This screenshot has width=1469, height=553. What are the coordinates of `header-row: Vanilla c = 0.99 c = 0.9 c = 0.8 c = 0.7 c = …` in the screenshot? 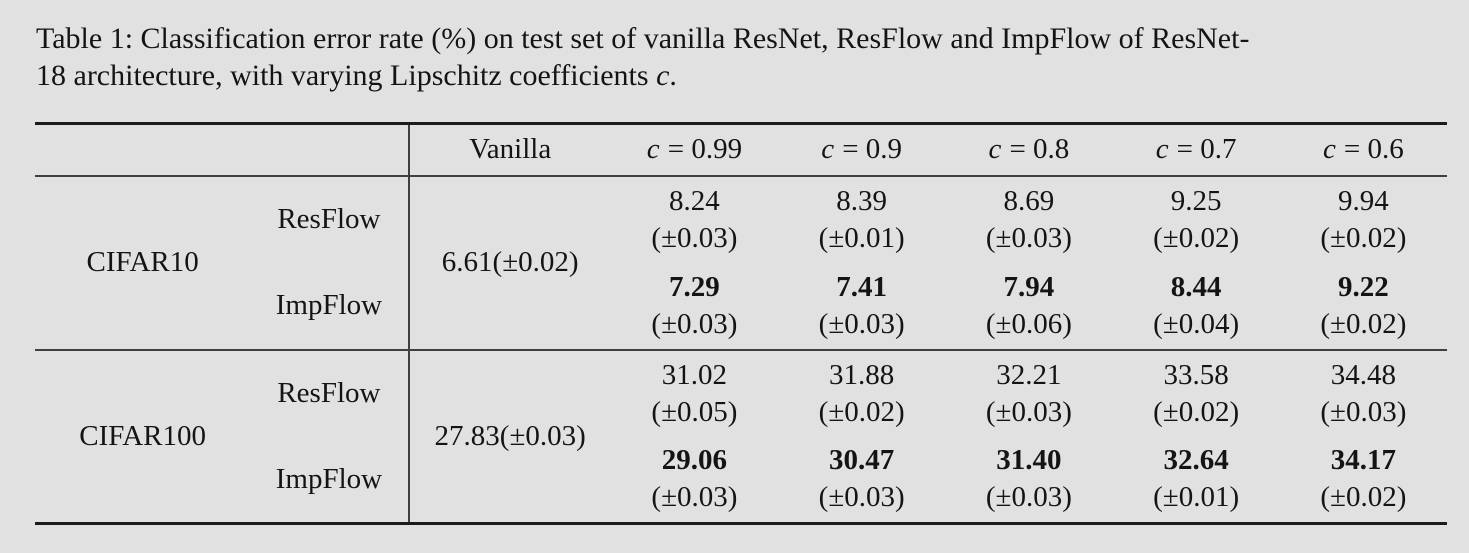 It's located at (741, 149).